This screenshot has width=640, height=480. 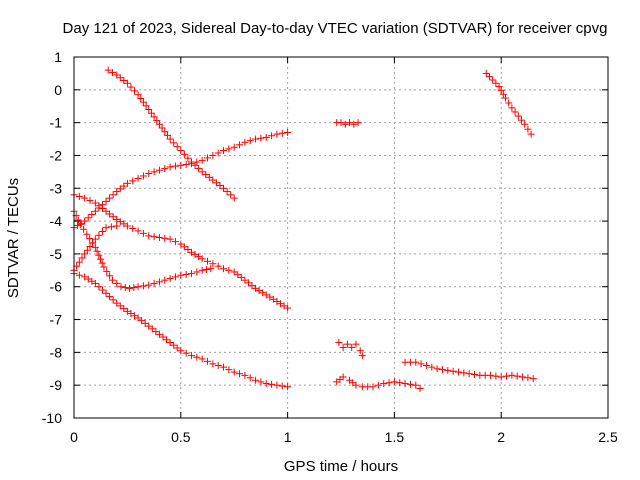 What do you see at coordinates (288, 437) in the screenshot?
I see `x-tick-label: 1` at bounding box center [288, 437].